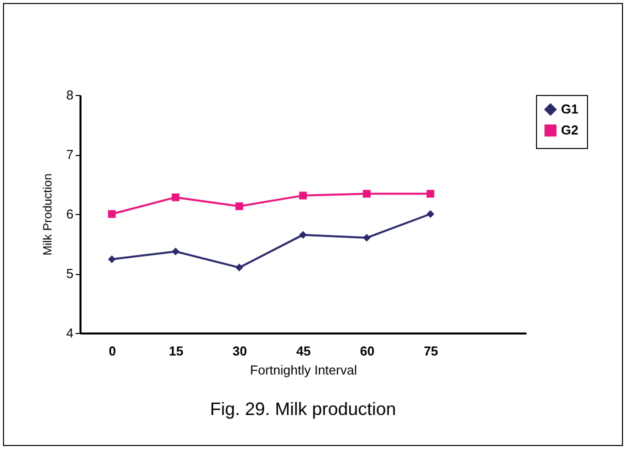 The image size is (629, 451). I want to click on x-tick-label: 60, so click(367, 351).